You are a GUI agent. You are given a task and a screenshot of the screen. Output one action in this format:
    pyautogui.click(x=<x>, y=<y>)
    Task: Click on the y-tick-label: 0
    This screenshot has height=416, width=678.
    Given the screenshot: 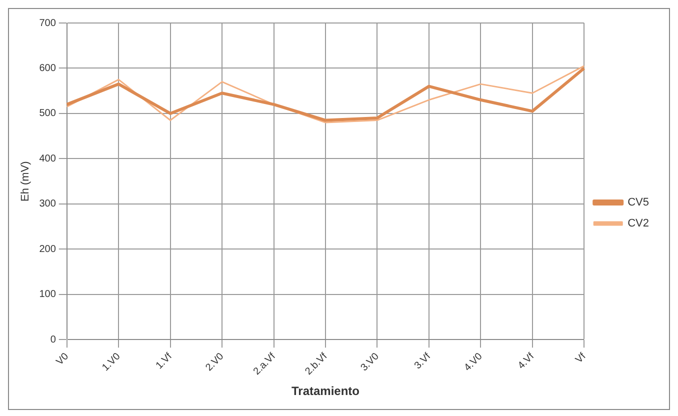 What is the action you would take?
    pyautogui.click(x=53, y=340)
    